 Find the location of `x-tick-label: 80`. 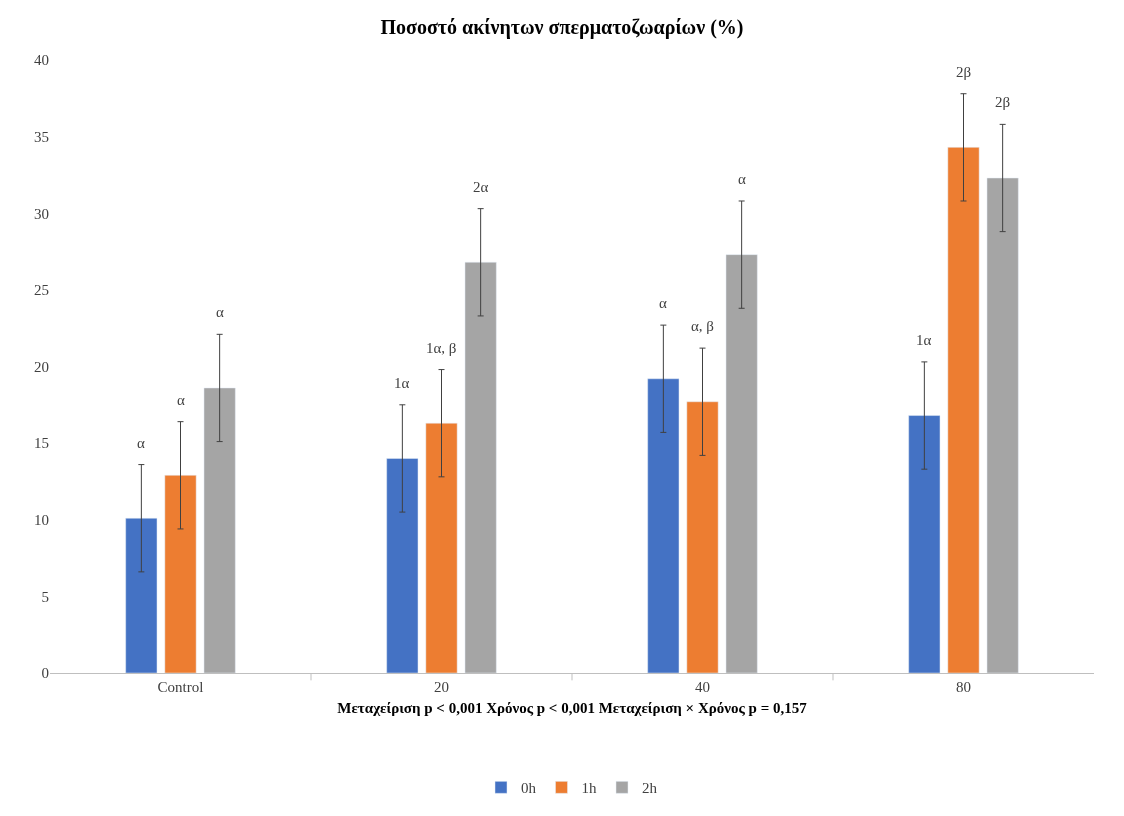

x-tick-label: 80 is located at coordinates (963, 687).